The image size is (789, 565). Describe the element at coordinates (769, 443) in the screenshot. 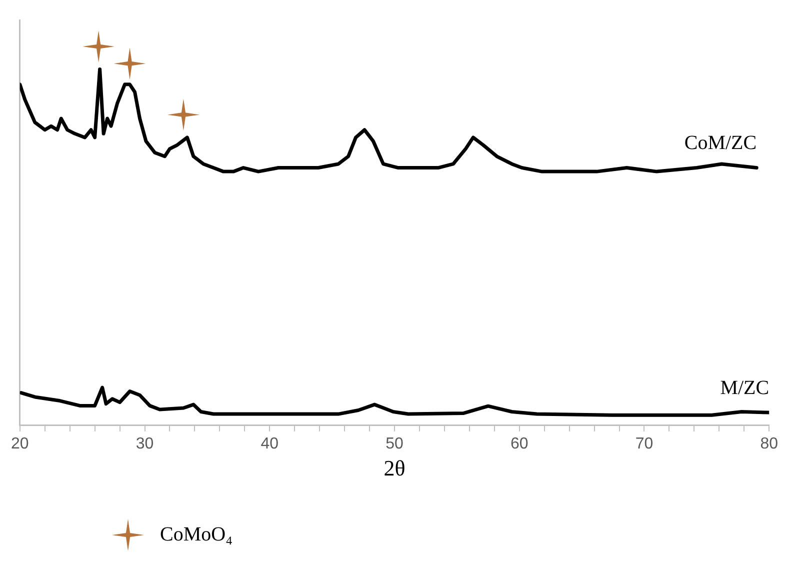

I see `x-tick-label: 80` at that location.